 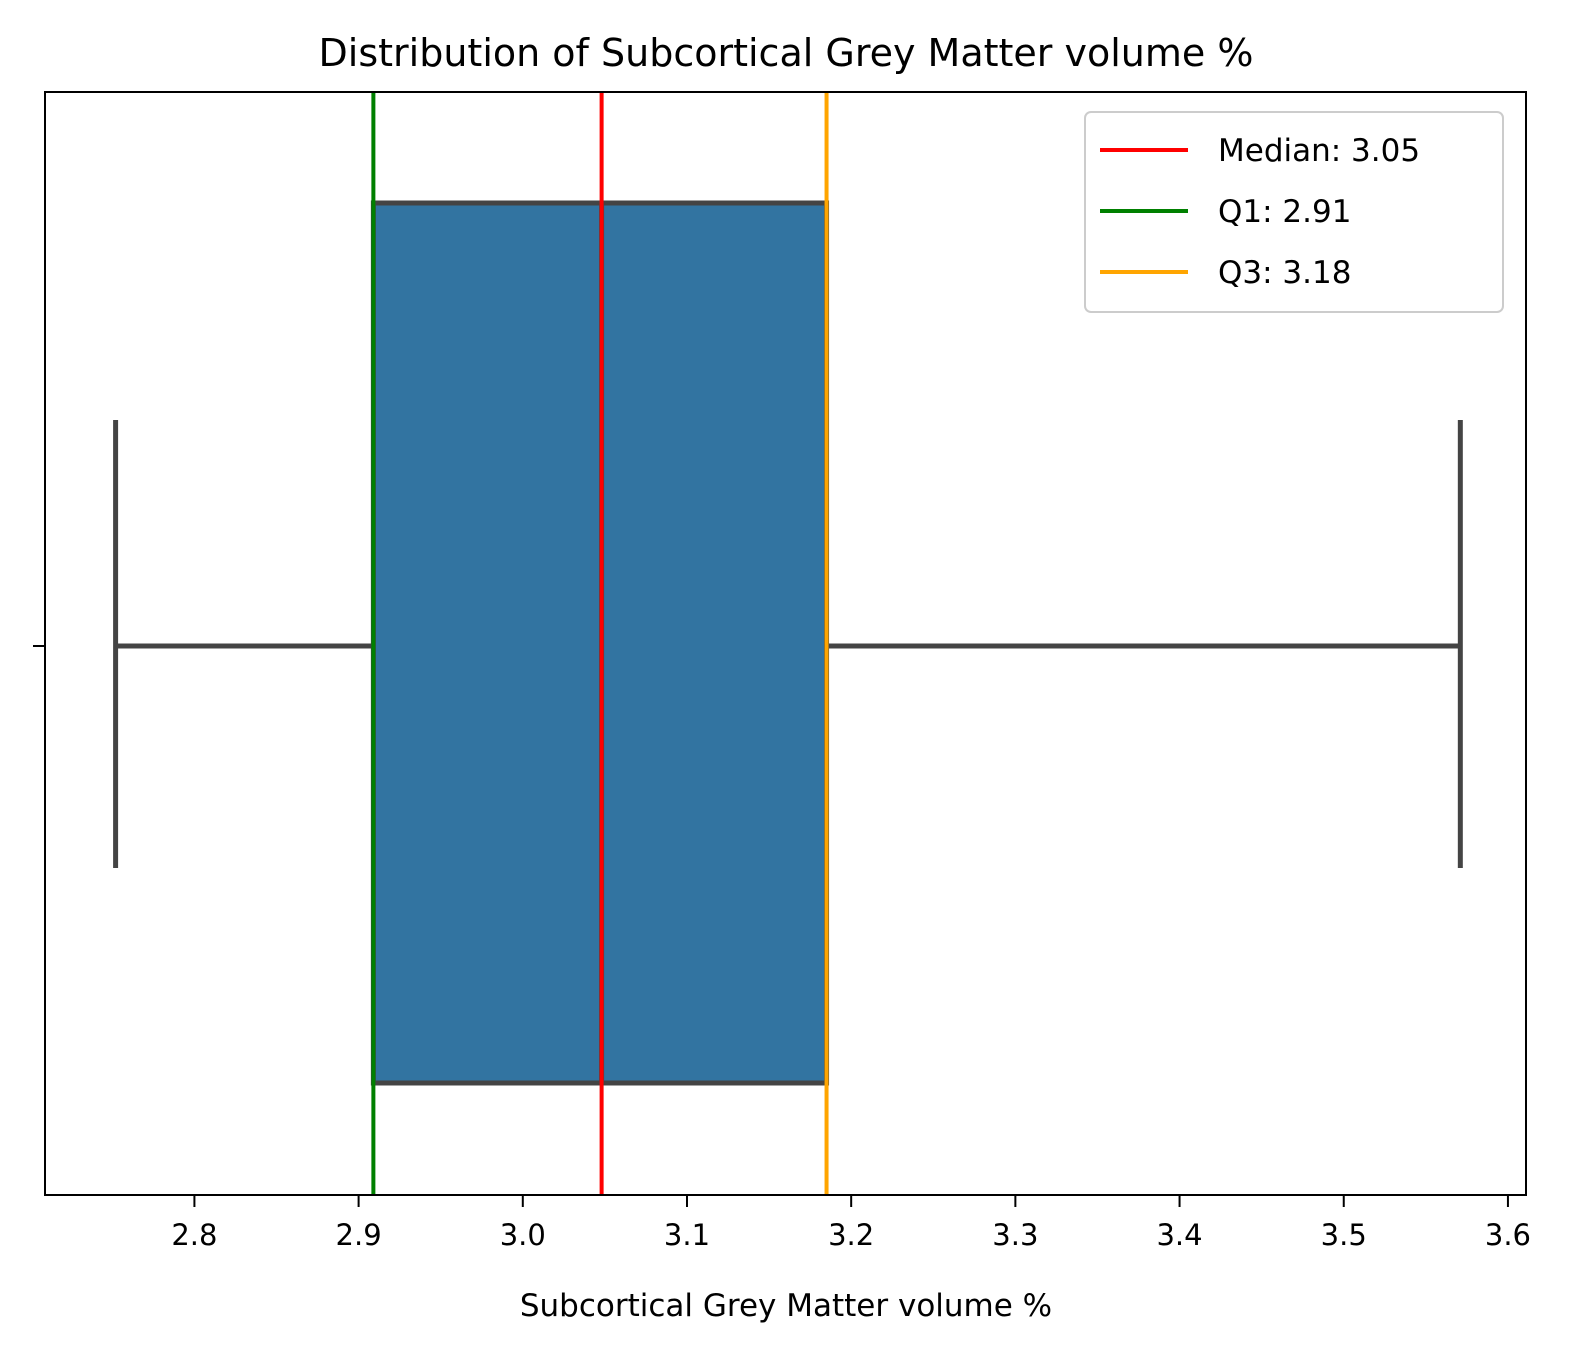 I want to click on x-tick-label: 2.8, so click(x=194, y=1235).